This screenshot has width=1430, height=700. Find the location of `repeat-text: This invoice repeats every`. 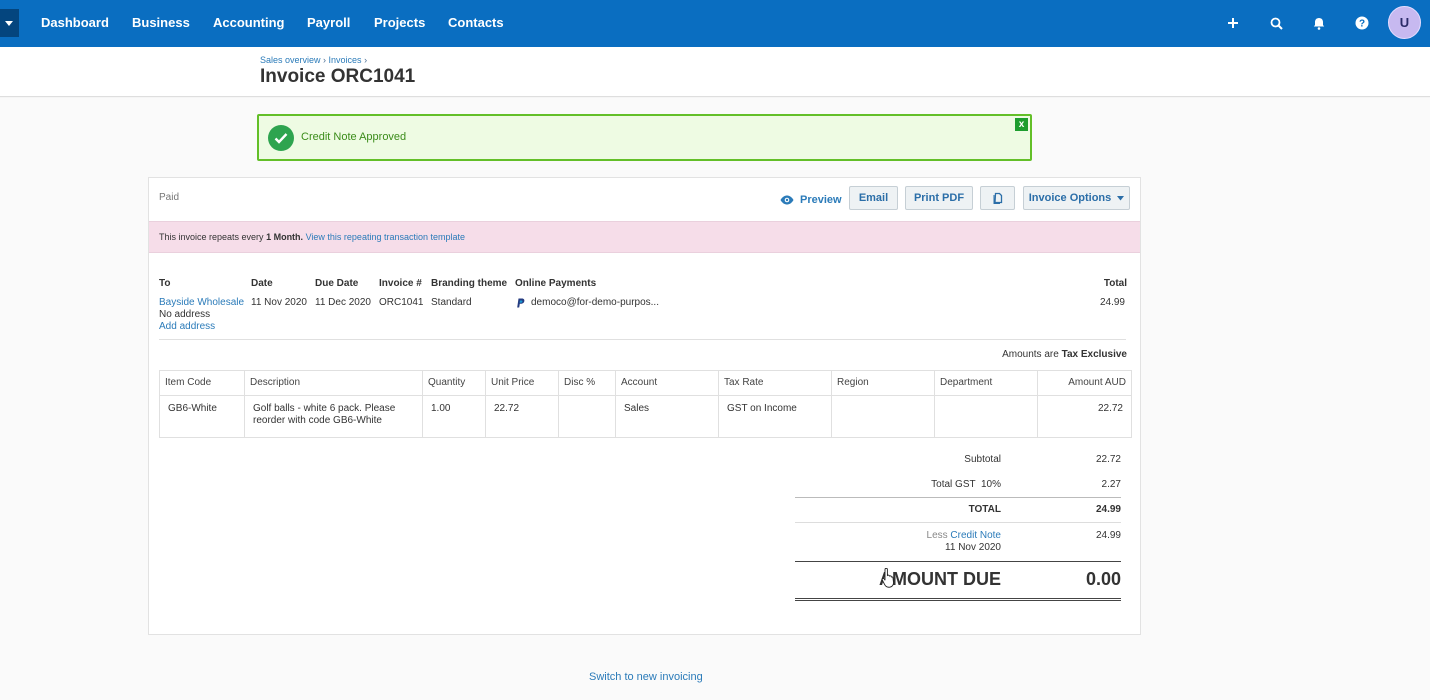

repeat-text: This invoice repeats every is located at coordinates (211, 237).